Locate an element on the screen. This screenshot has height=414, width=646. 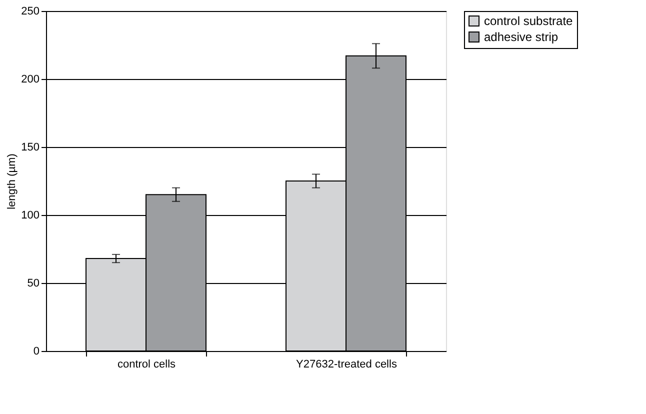
y-tick-label: 0 is located at coordinates (36, 352).